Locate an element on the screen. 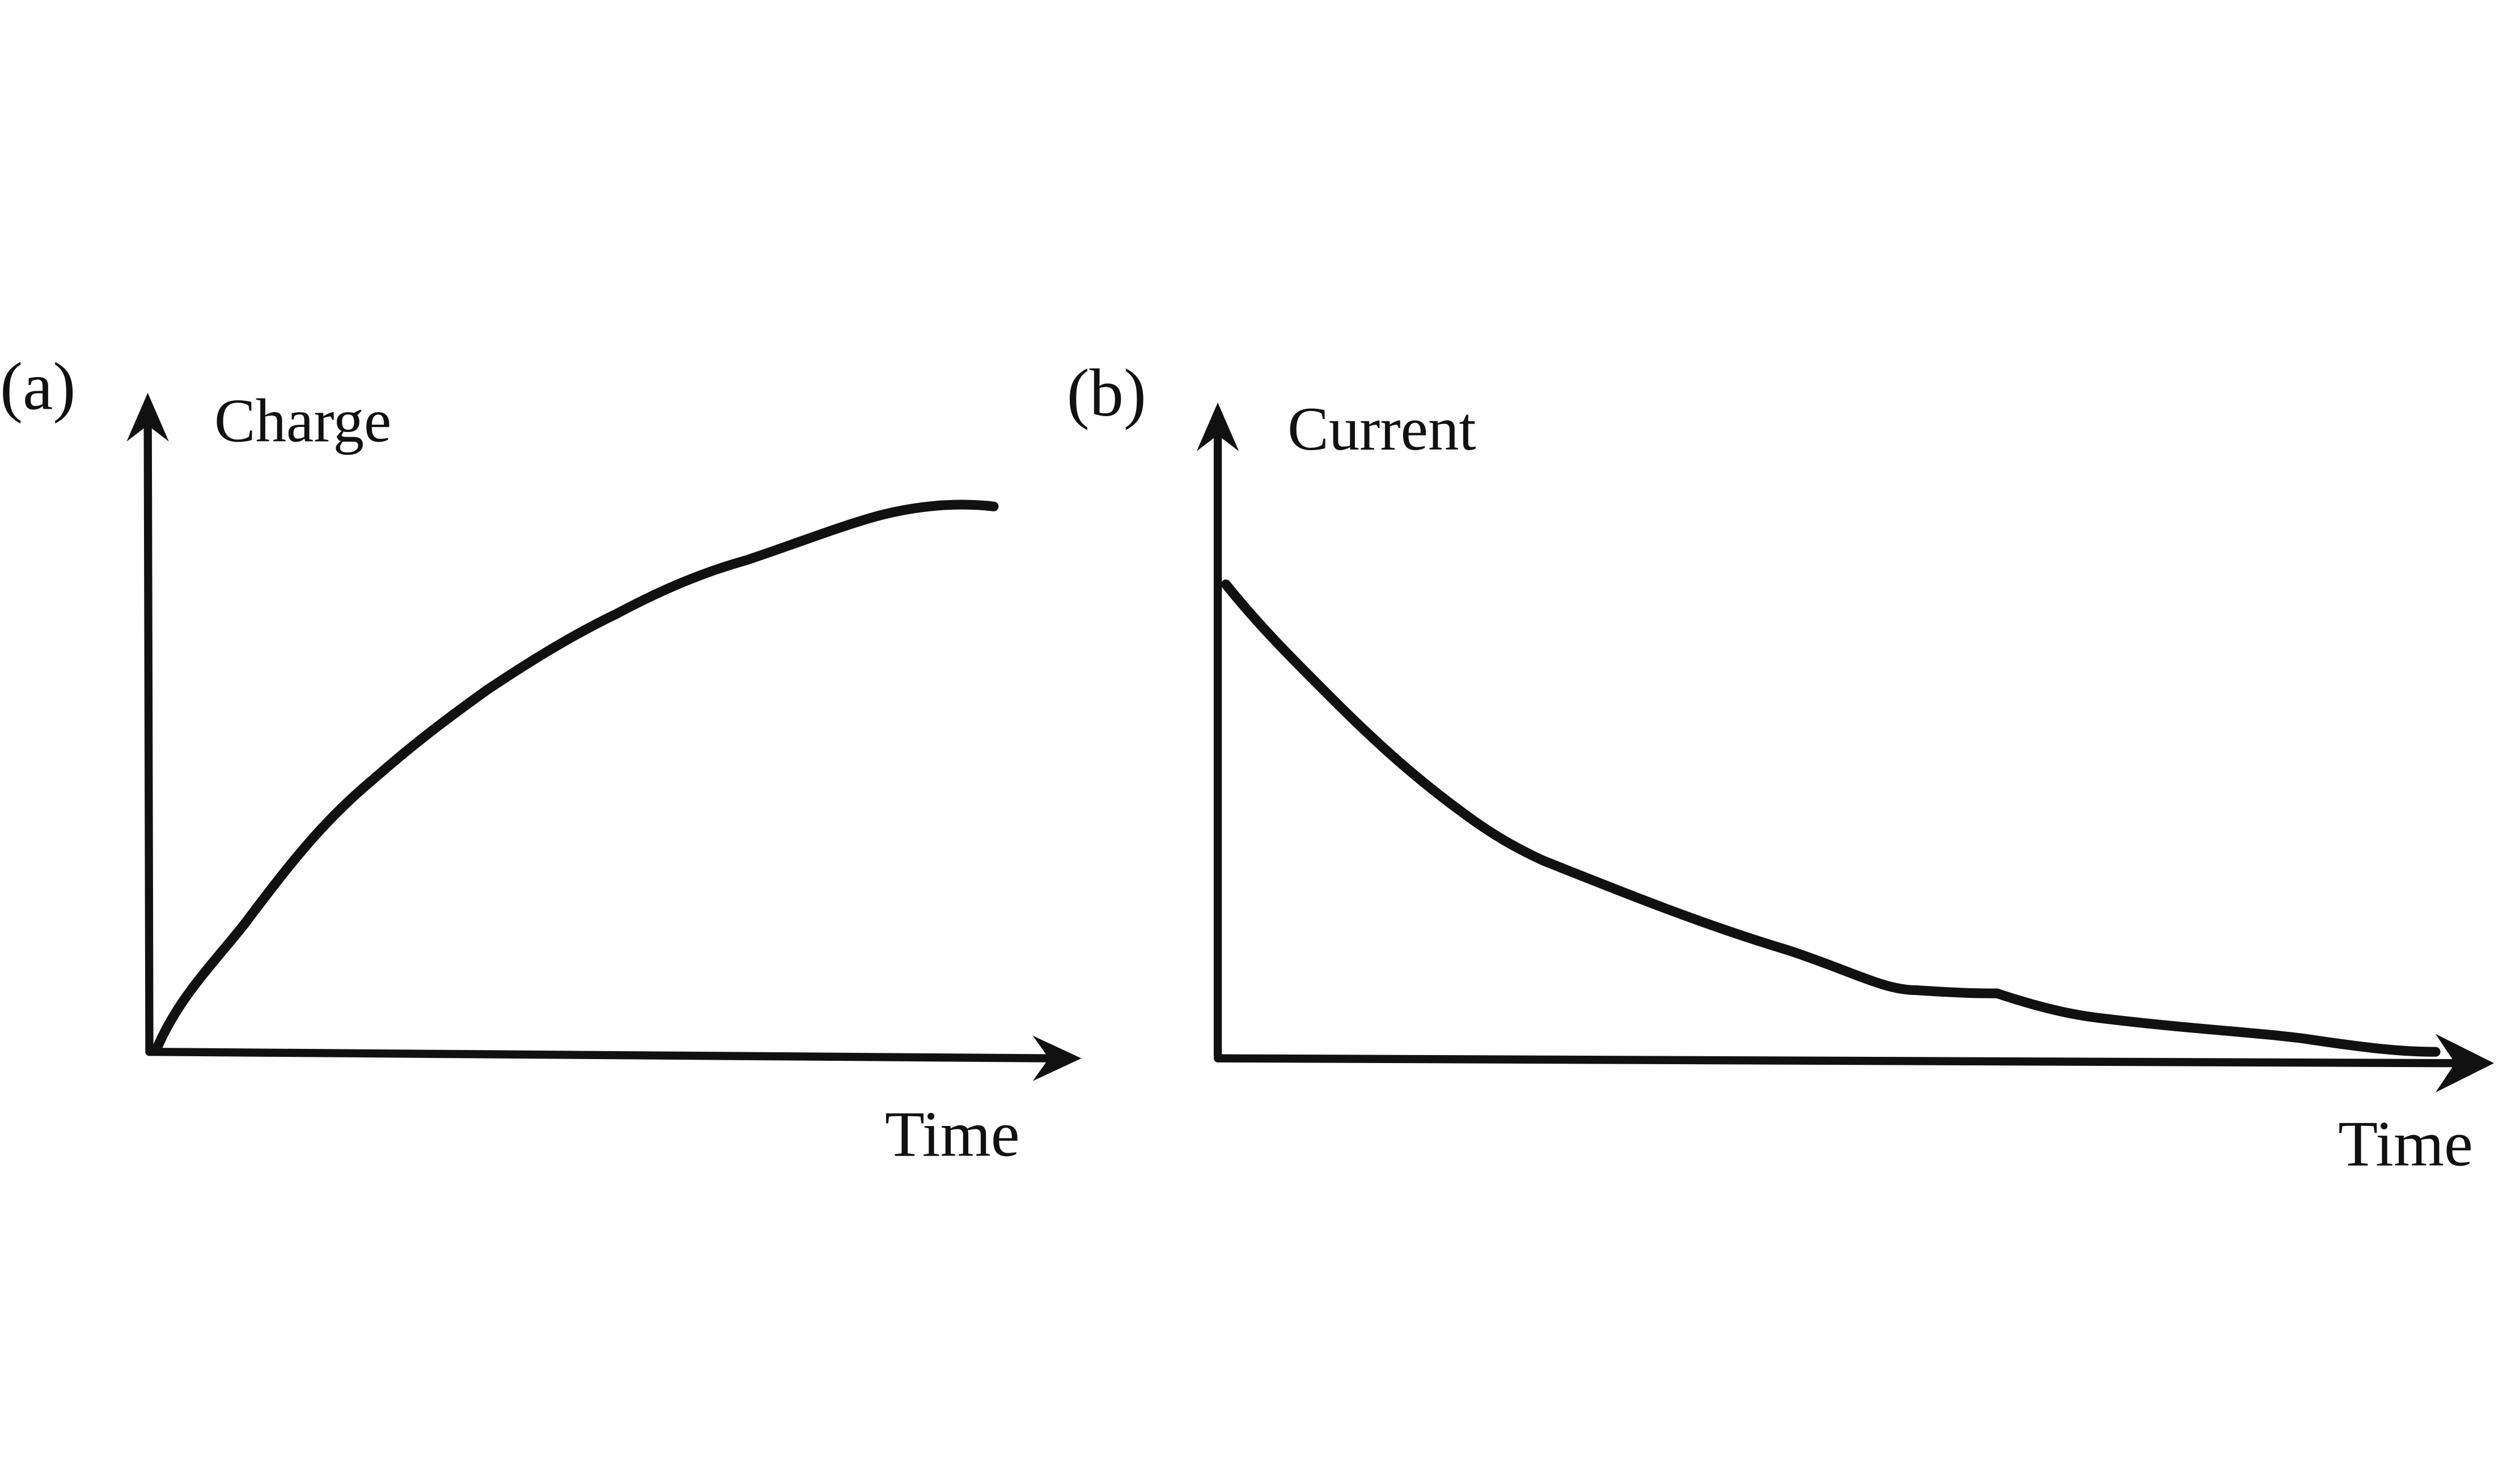  y-axis is located at coordinates (148, 735).